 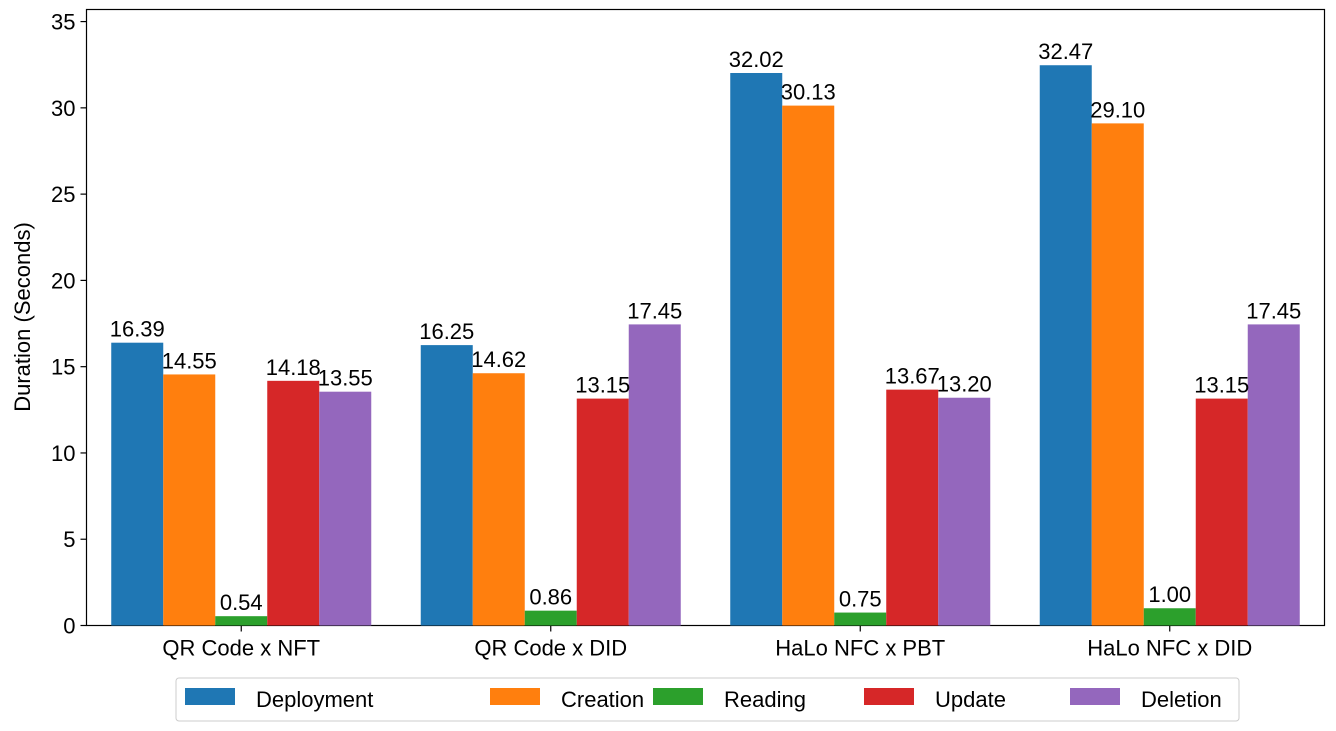 I want to click on legend-frame, so click(x=707, y=699).